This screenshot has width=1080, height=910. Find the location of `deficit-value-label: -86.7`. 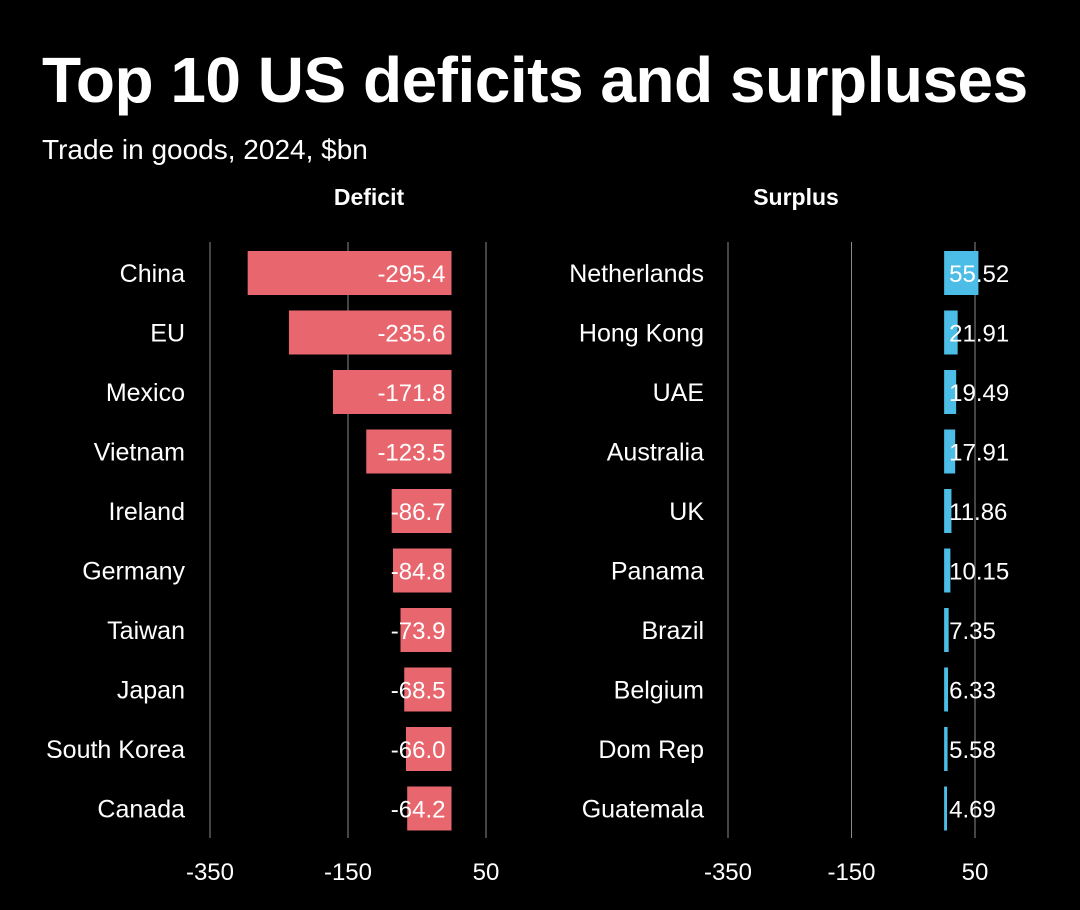

deficit-value-label: -86.7 is located at coordinates (418, 512).